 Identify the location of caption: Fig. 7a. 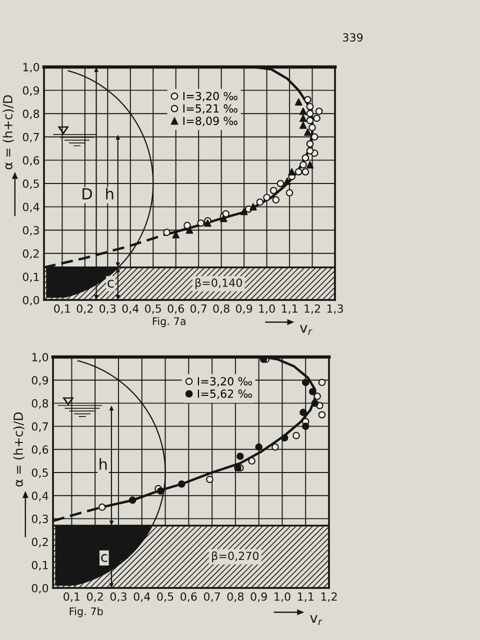
(169, 322).